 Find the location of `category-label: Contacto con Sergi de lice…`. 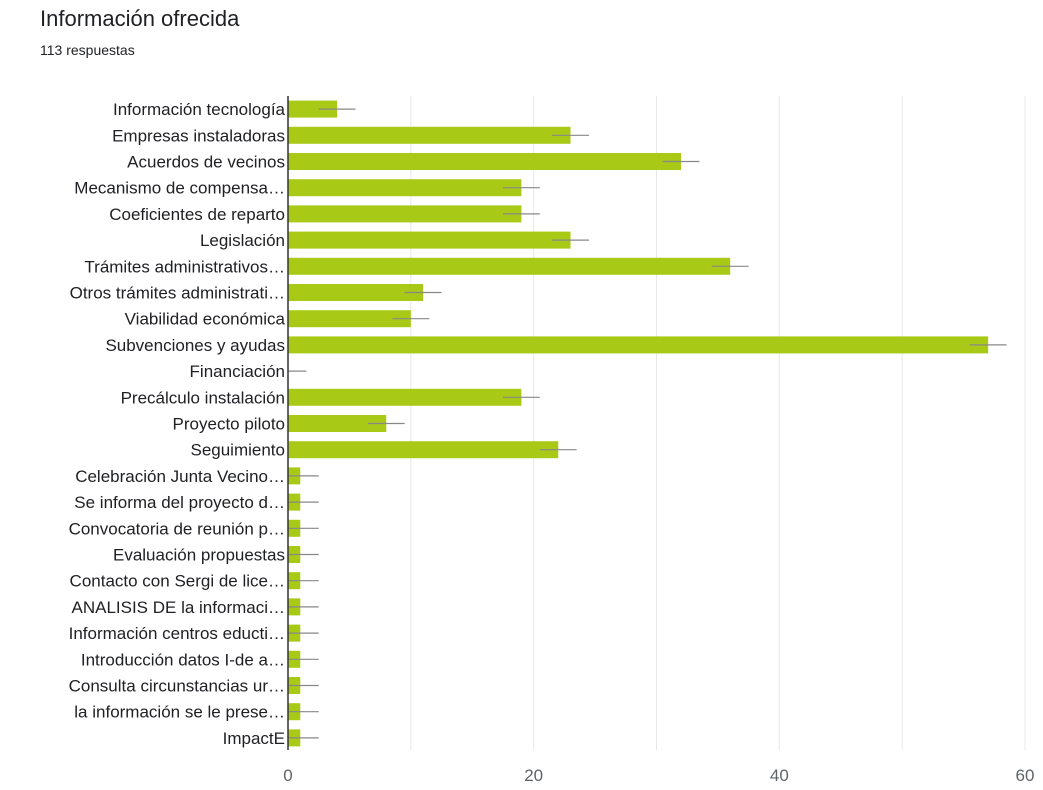

category-label: Contacto con Sergi de lice… is located at coordinates (177, 581).